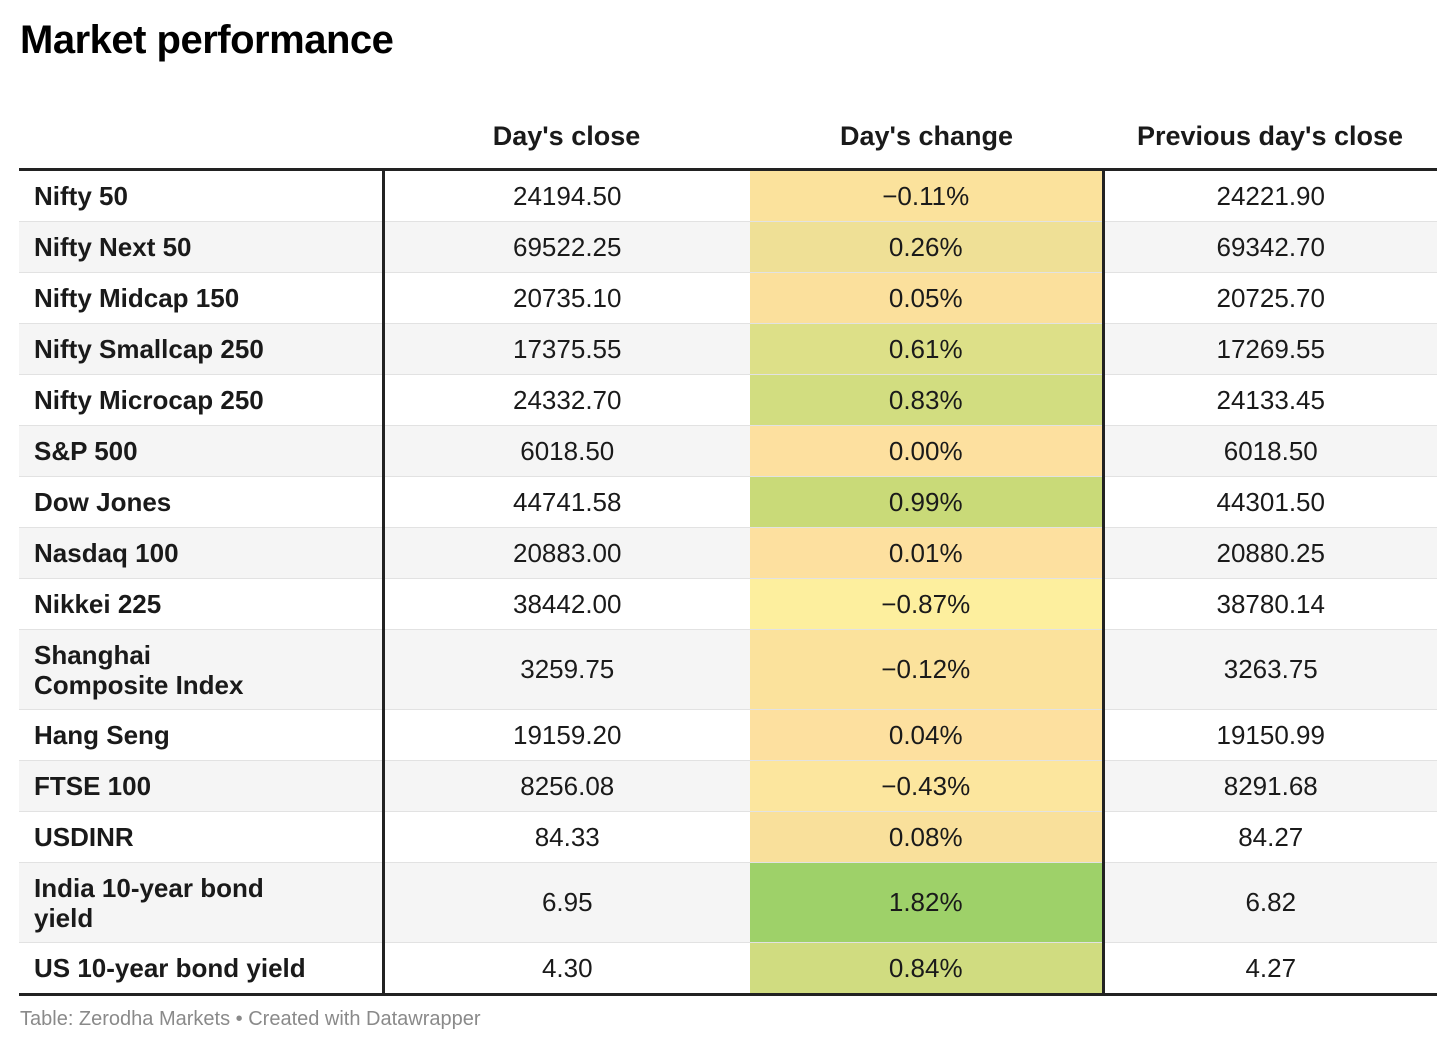 The image size is (1456, 1051). What do you see at coordinates (927, 451) in the screenshot?
I see `day-change-cell: 0.00%` at bounding box center [927, 451].